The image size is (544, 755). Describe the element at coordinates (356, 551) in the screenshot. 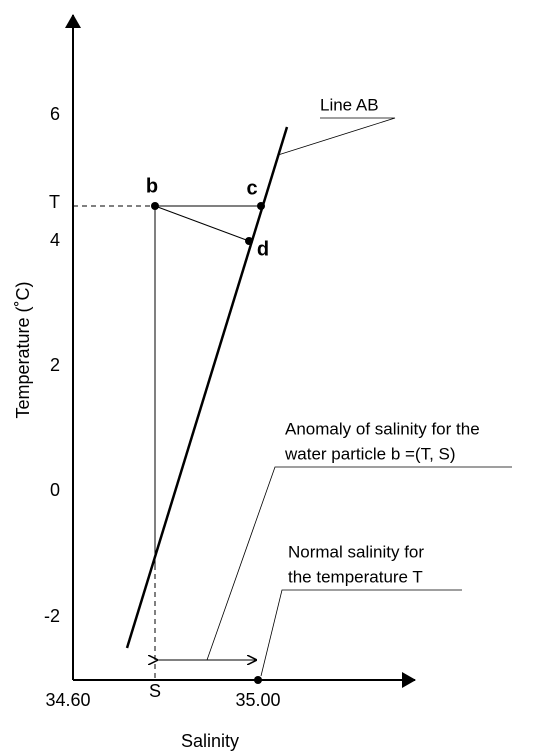

I see `annotation: Normal salinity for` at that location.